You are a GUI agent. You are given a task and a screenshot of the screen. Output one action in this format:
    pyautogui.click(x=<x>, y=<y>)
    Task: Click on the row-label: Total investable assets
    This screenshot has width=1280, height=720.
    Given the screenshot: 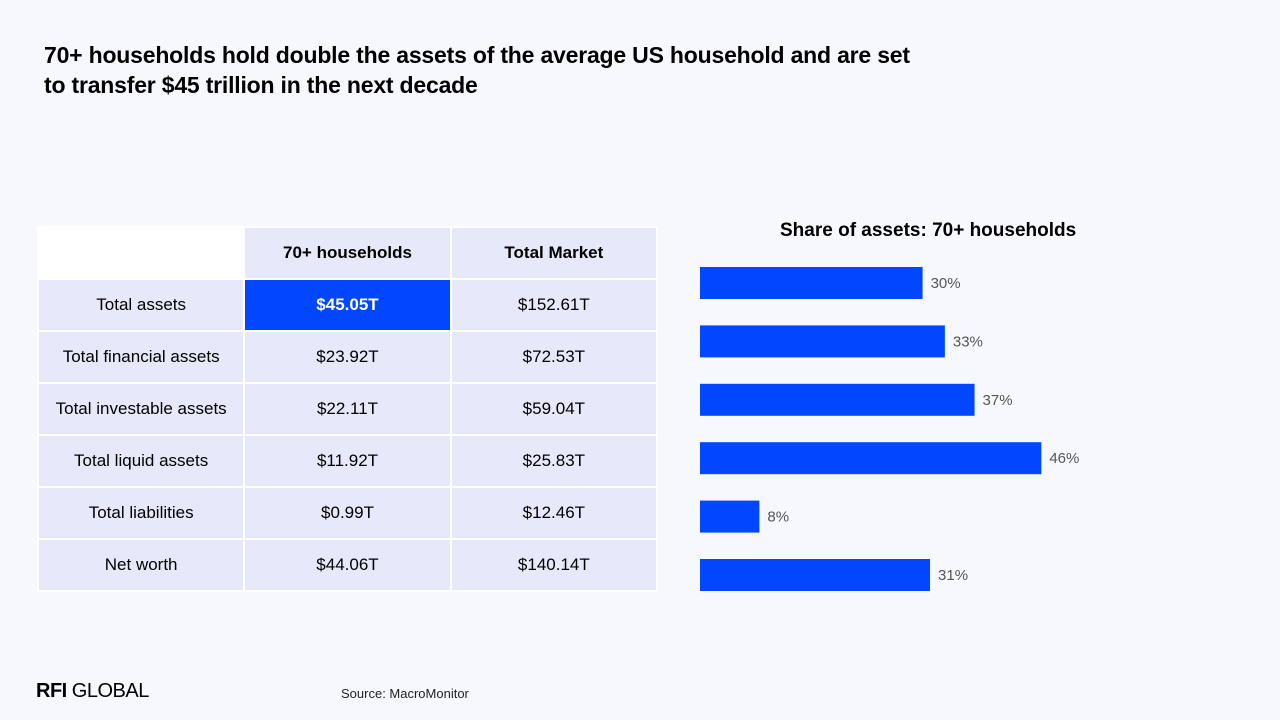 What is the action you would take?
    pyautogui.click(x=141, y=409)
    